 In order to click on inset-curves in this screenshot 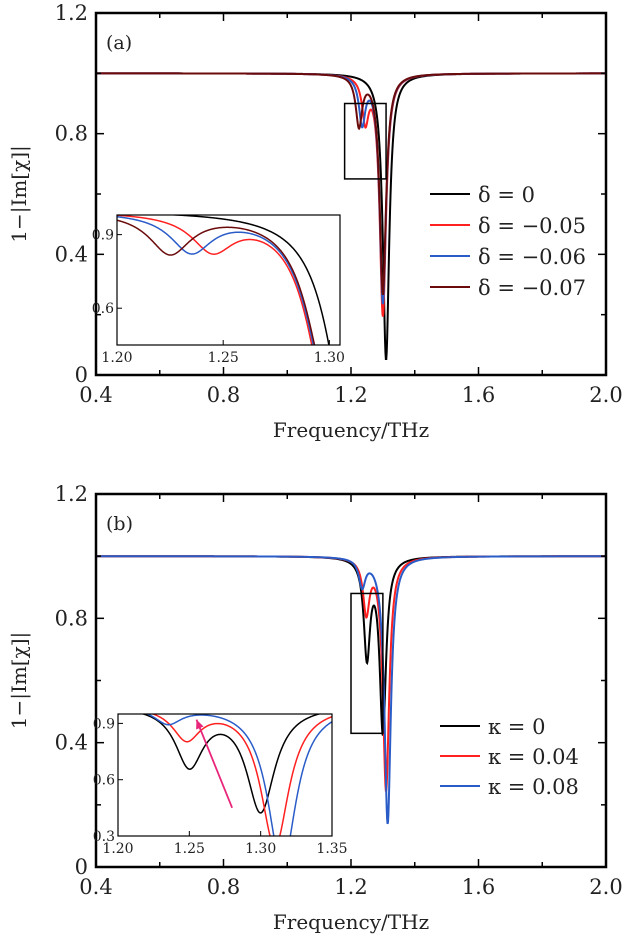, I will do `click(223, 280)`.